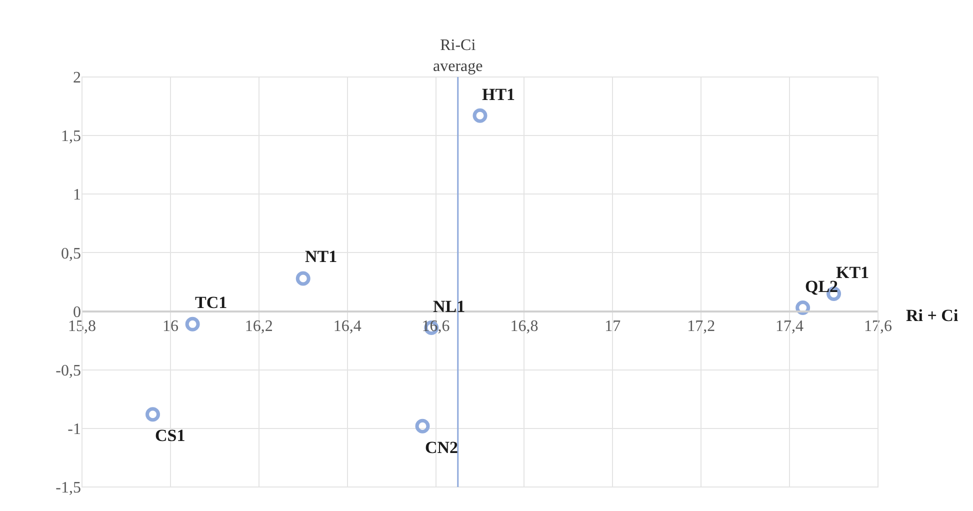  Describe the element at coordinates (71, 253) in the screenshot. I see `y-tick-label: 0,5` at that location.